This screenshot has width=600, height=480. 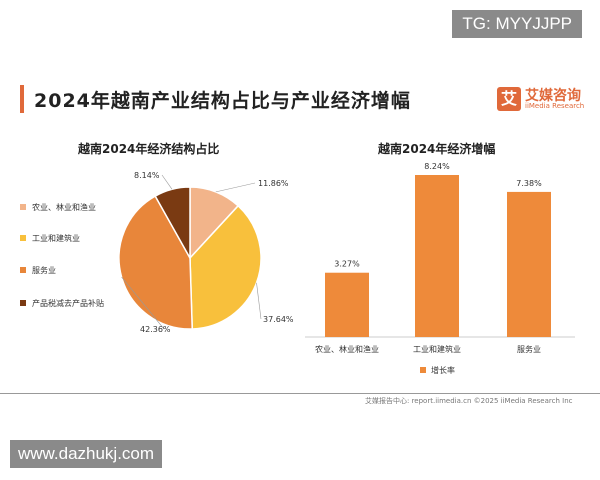 I want to click on x-tick-label: 服务业, so click(x=529, y=349).